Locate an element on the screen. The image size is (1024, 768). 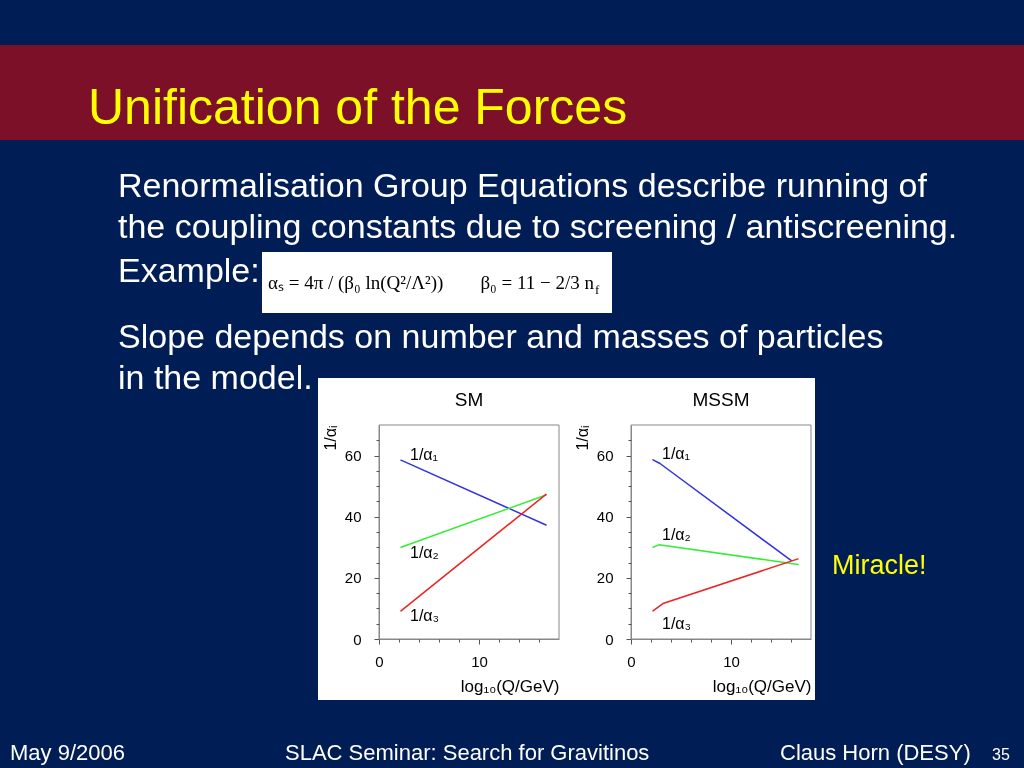
text: SLAC Seminar: Search for Gravitinos is located at coordinates (467, 752).